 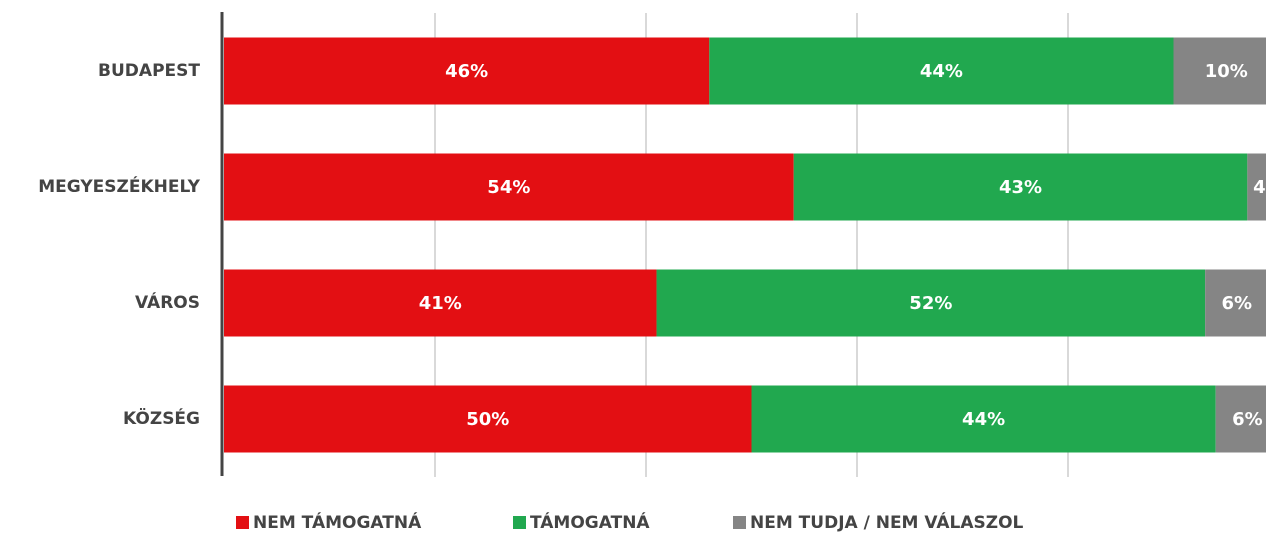 I want to click on category-label: VÁROS, so click(x=167, y=302).